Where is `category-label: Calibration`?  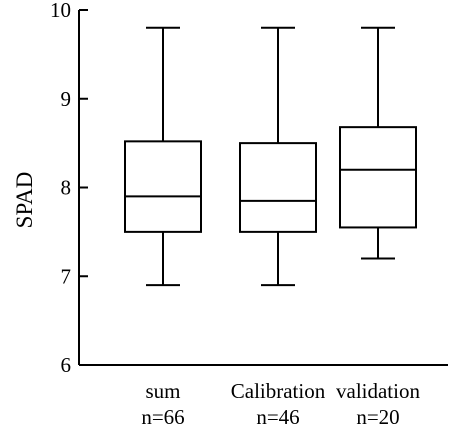 category-label: Calibration is located at coordinates (278, 391).